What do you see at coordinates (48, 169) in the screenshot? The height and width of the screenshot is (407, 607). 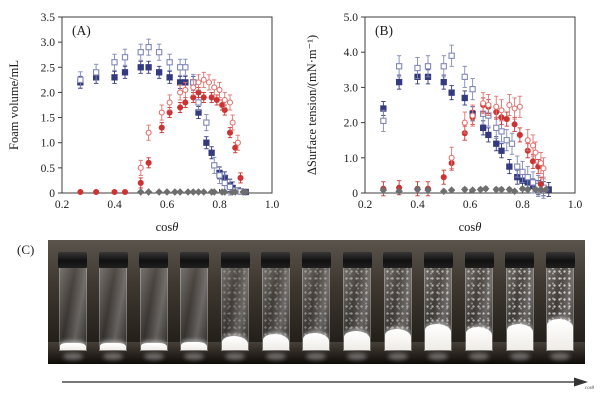 I see `y-tick-label: 0.5` at bounding box center [48, 169].